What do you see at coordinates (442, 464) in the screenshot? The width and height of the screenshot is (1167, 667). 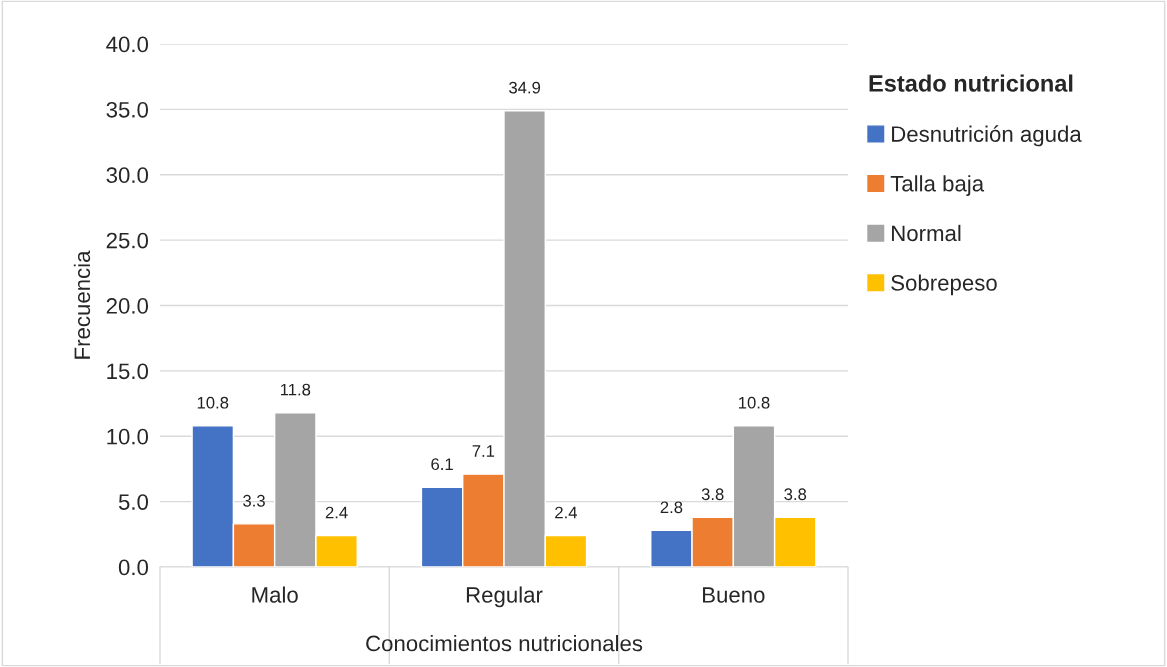 I see `data-label: 6.1` at bounding box center [442, 464].